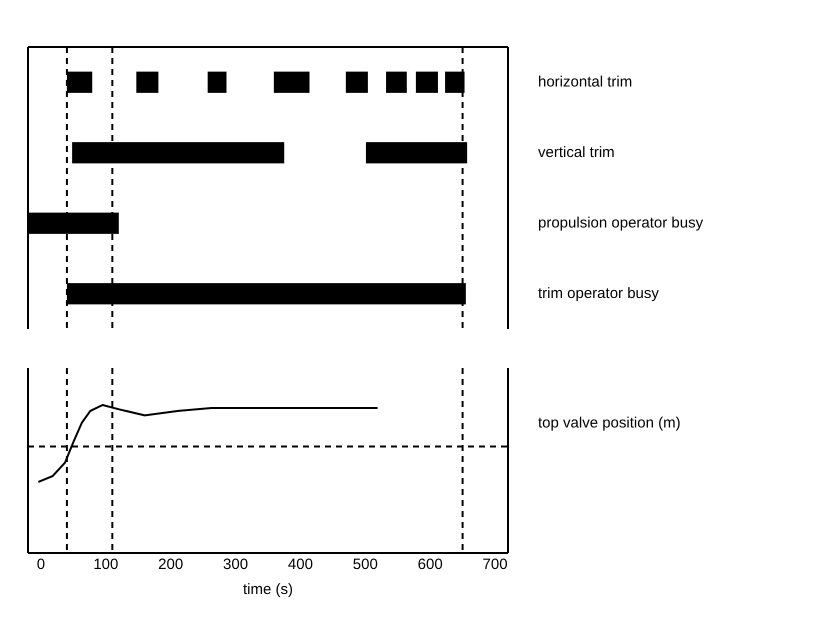 This screenshot has width=826, height=626. What do you see at coordinates (599, 293) in the screenshot?
I see `y-tick-label: trim operator busy` at bounding box center [599, 293].